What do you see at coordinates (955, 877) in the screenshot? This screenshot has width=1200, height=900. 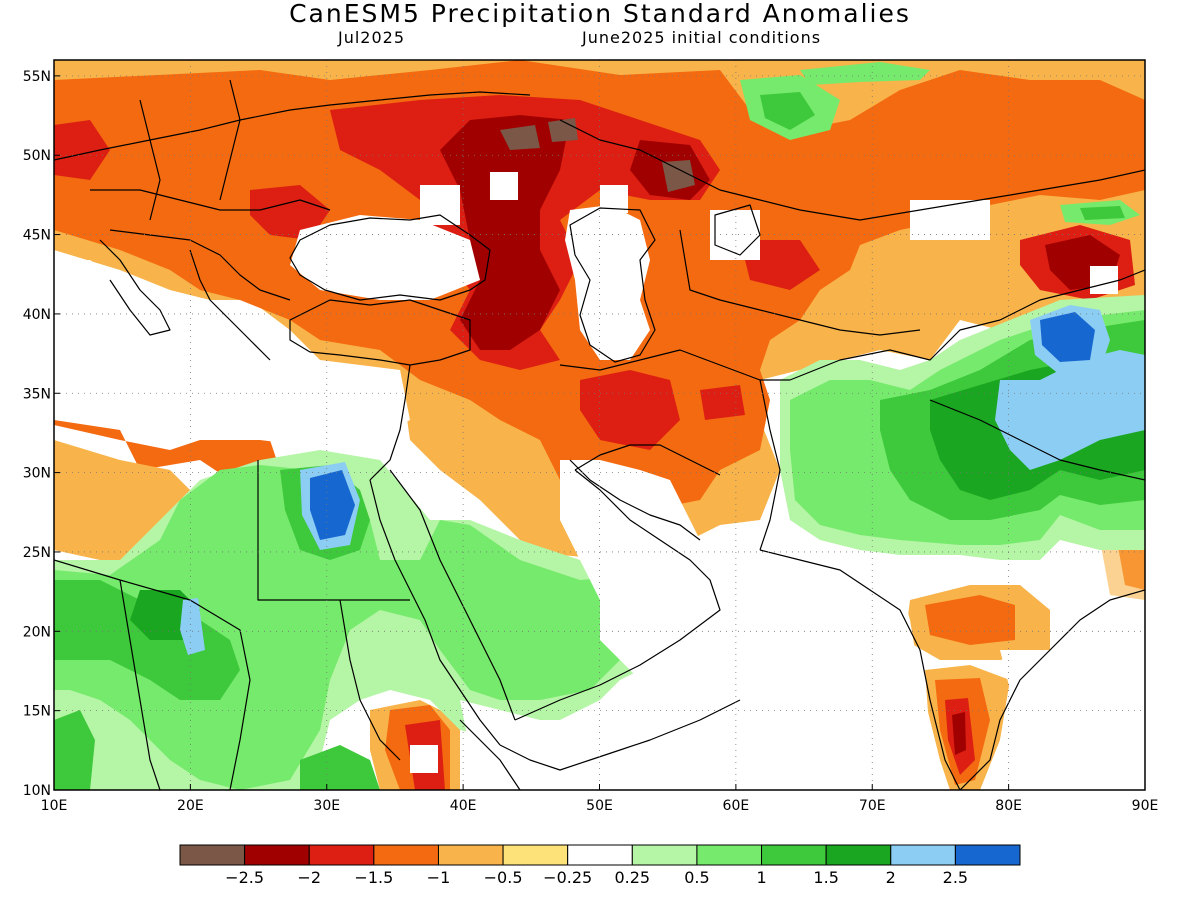 I see `colorbar-label: 2.5` at bounding box center [955, 877].